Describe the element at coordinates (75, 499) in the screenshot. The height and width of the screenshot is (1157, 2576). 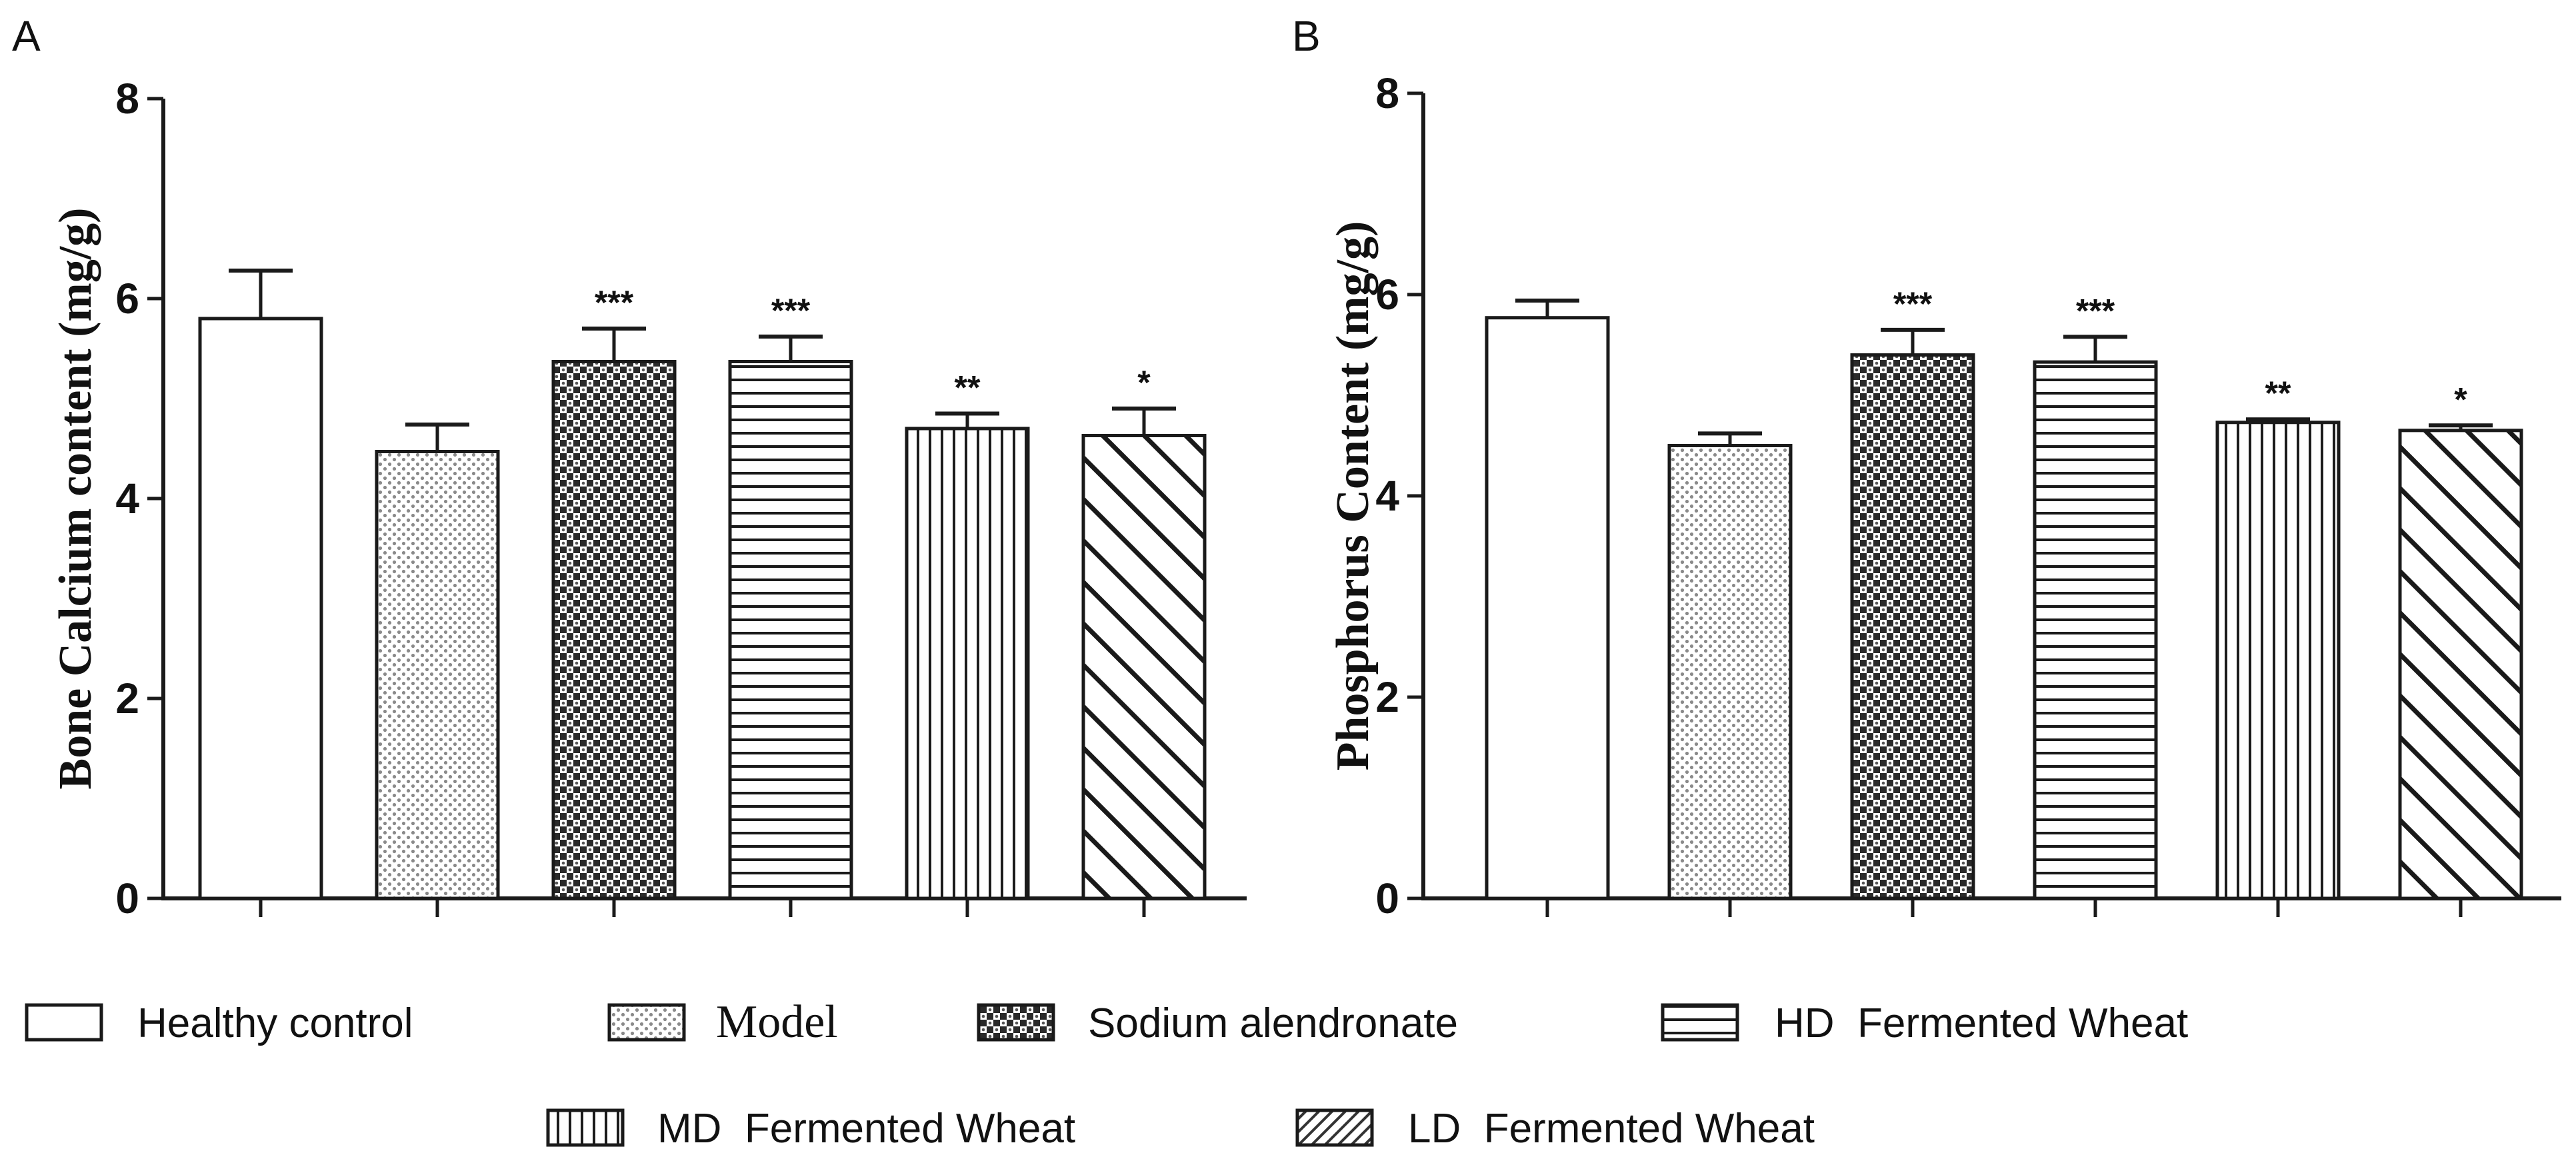
I see `y-axis-title: Bone Calcium content (mg/g)` at that location.